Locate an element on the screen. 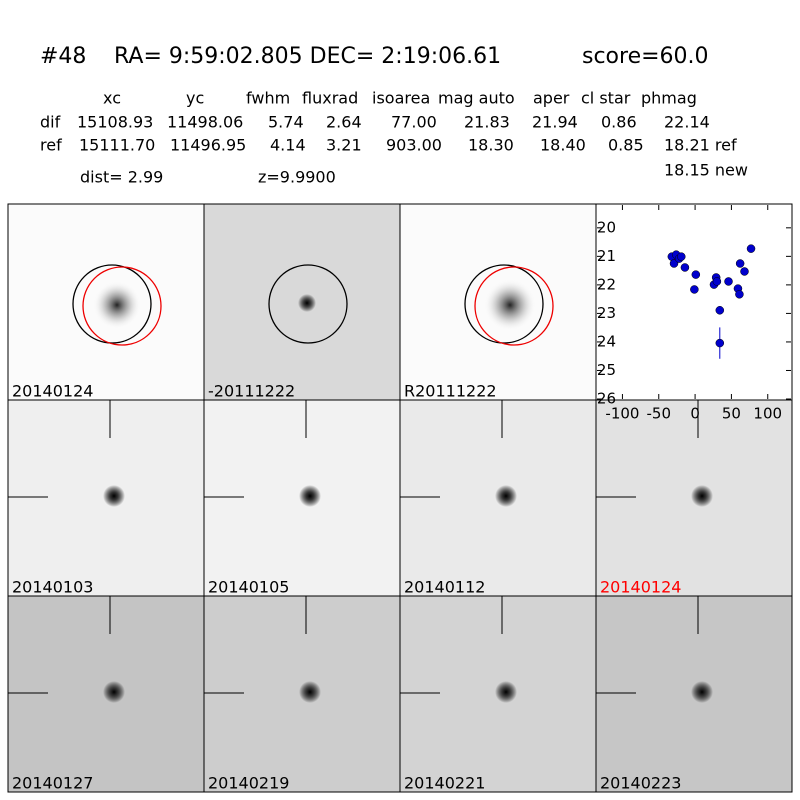 The image size is (800, 800). column-header: xc is located at coordinates (112, 98).